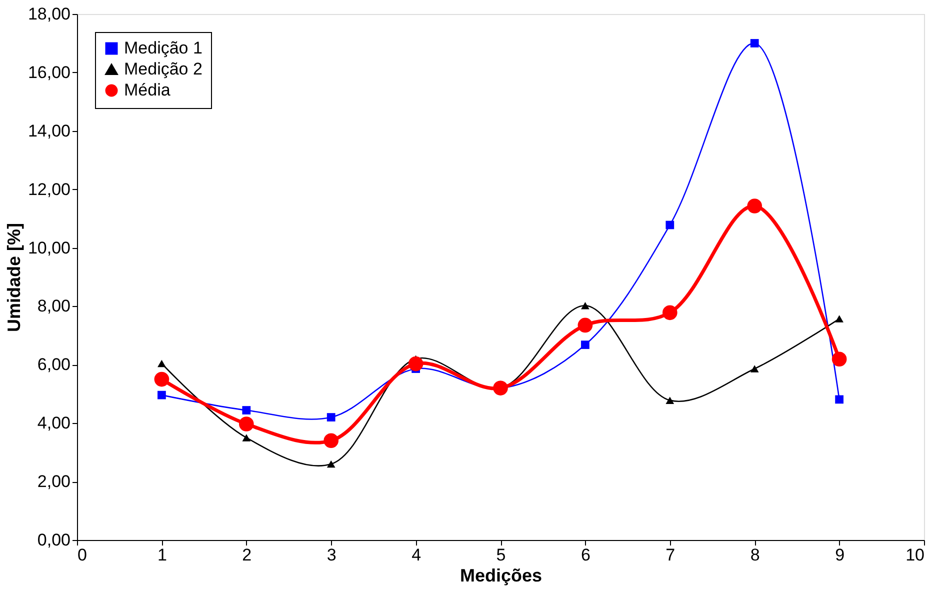 The width and height of the screenshot is (945, 603). Describe the element at coordinates (53, 306) in the screenshot. I see `y-tick-label: 8,00` at that location.